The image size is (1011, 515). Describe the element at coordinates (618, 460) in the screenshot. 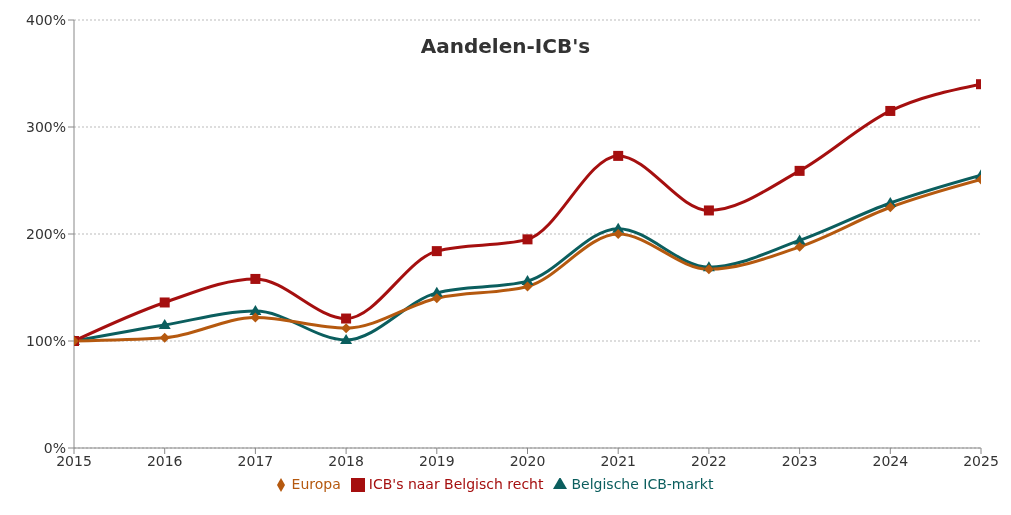

I see `x-tick-label: 2021` at that location.